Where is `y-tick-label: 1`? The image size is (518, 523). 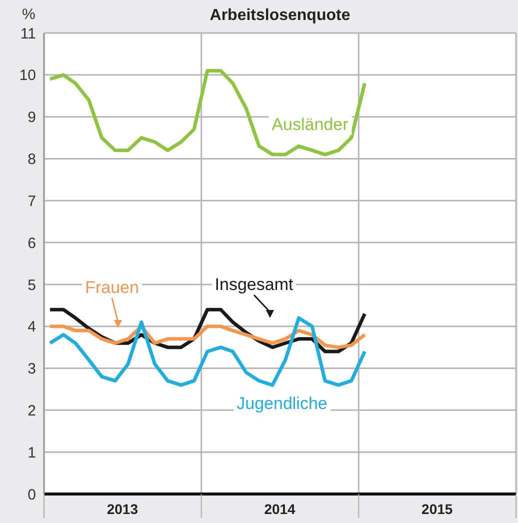 y-tick-label: 1 is located at coordinates (32, 453).